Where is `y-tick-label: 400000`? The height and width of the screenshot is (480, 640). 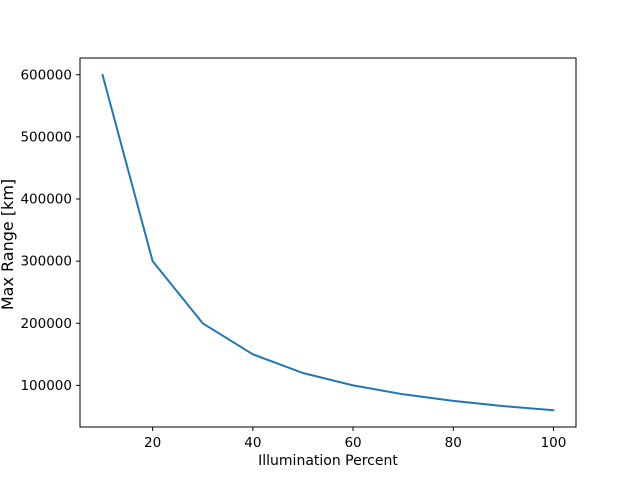
y-tick-label: 400000 is located at coordinates (46, 200).